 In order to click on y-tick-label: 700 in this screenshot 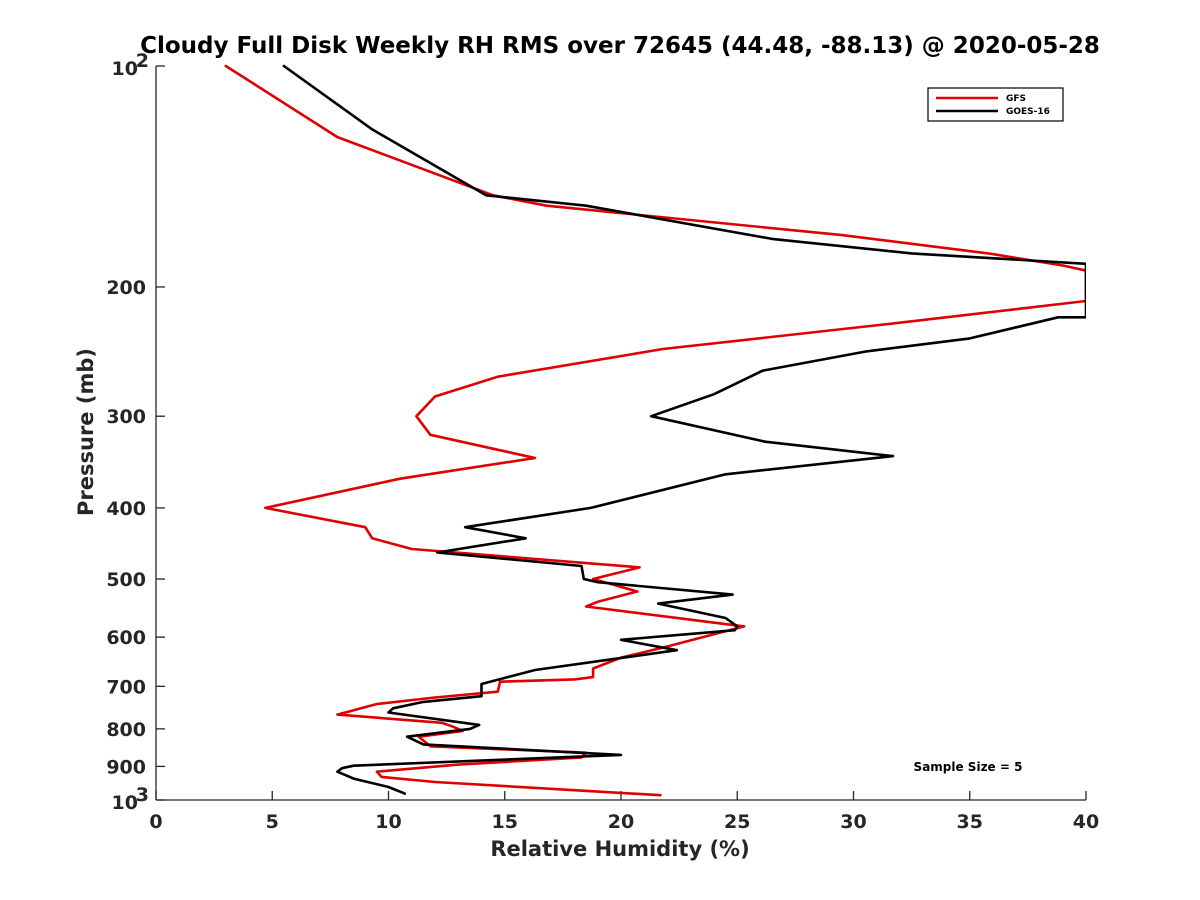, I will do `click(126, 687)`.